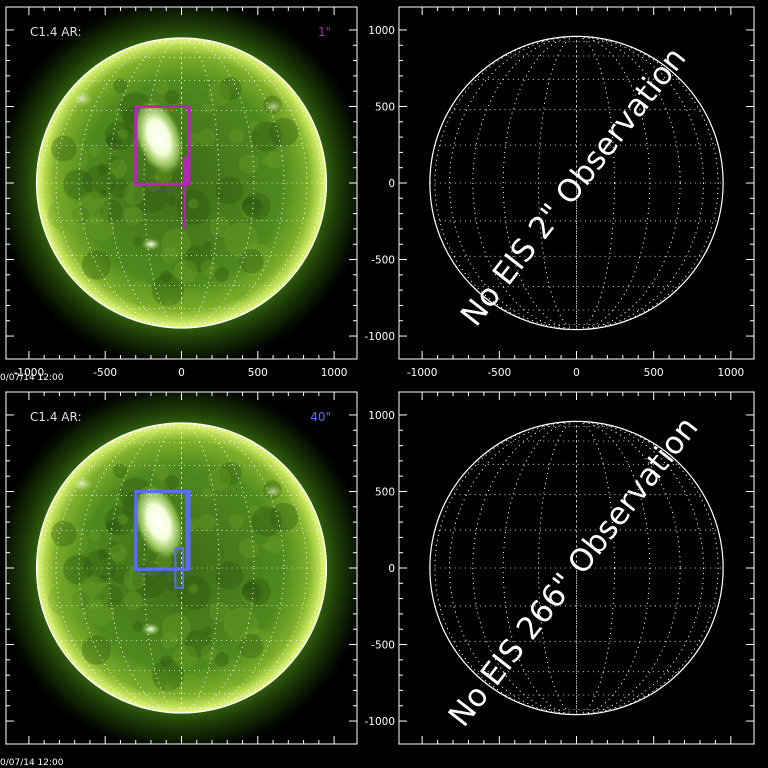 This screenshot has height=768, width=768. I want to click on no-observation-message: No EIS 266" Observation, so click(574, 571).